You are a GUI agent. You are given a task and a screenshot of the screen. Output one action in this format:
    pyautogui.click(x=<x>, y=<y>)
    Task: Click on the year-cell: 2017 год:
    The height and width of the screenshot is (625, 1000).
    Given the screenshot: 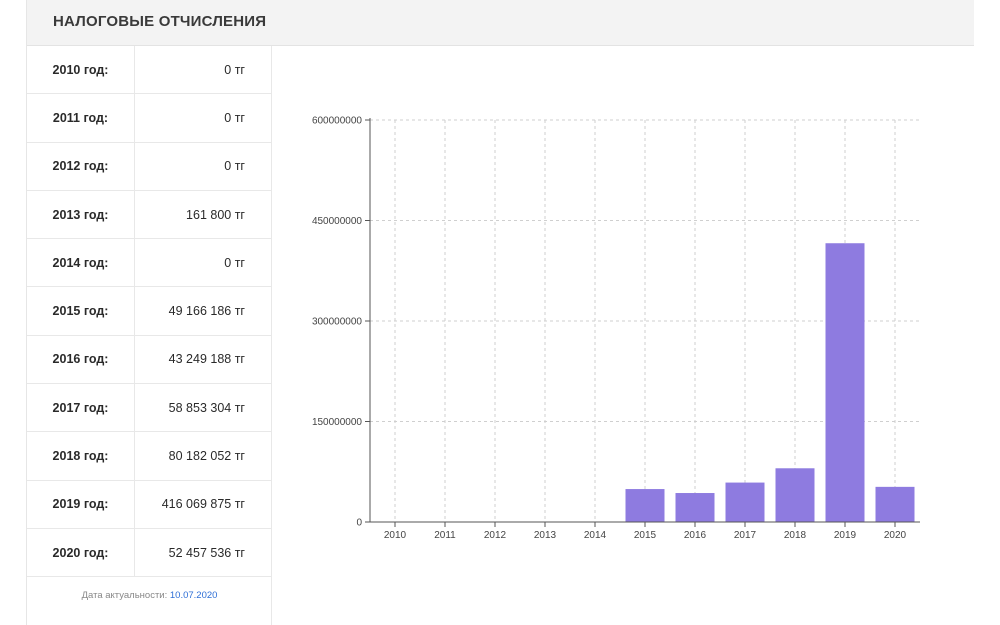 What is the action you would take?
    pyautogui.click(x=81, y=408)
    